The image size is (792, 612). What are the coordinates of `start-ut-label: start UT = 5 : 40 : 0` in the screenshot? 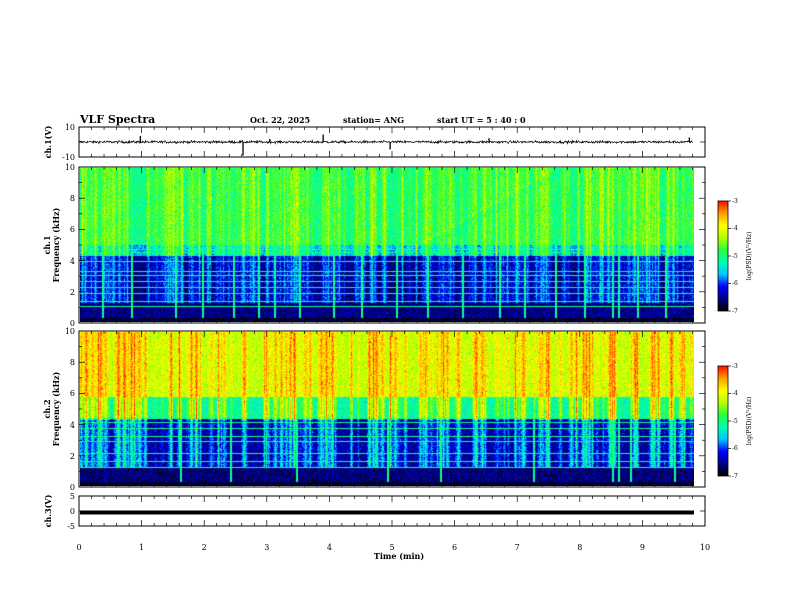 It's located at (481, 120).